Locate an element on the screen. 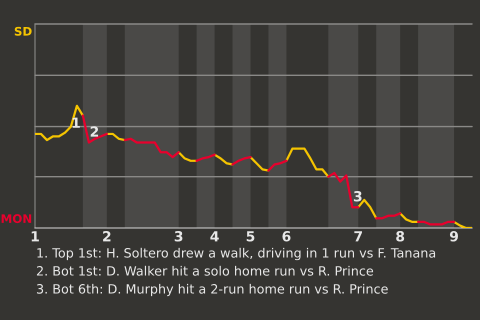 The height and width of the screenshot is (320, 480). annotation: 1 is located at coordinates (76, 123).